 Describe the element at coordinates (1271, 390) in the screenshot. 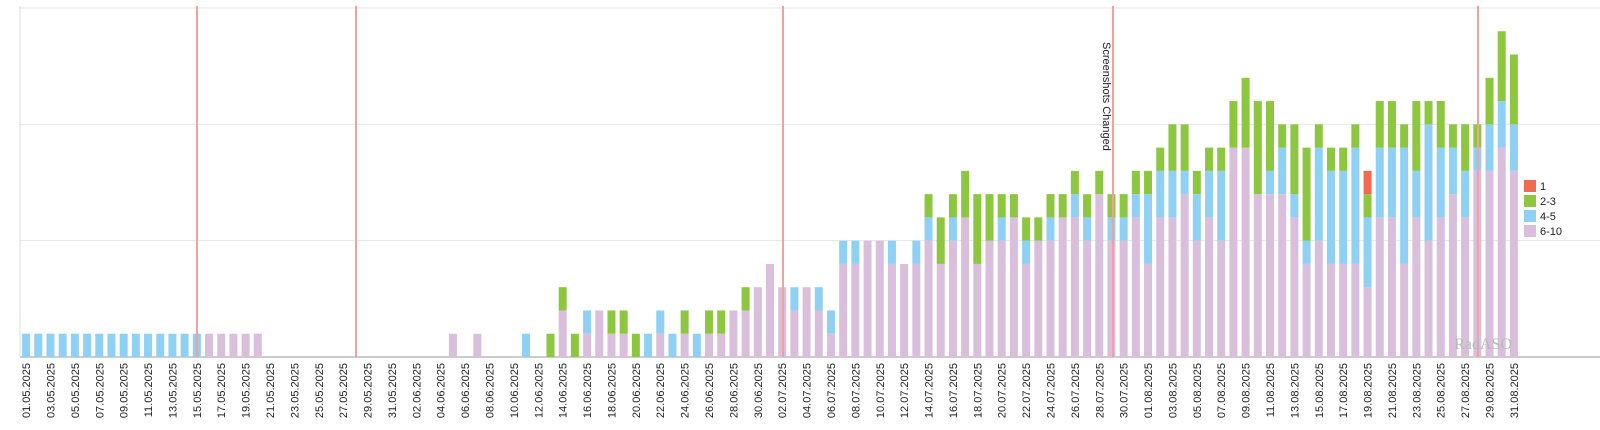

I see `x-tick-label: 11.08.2025` at that location.